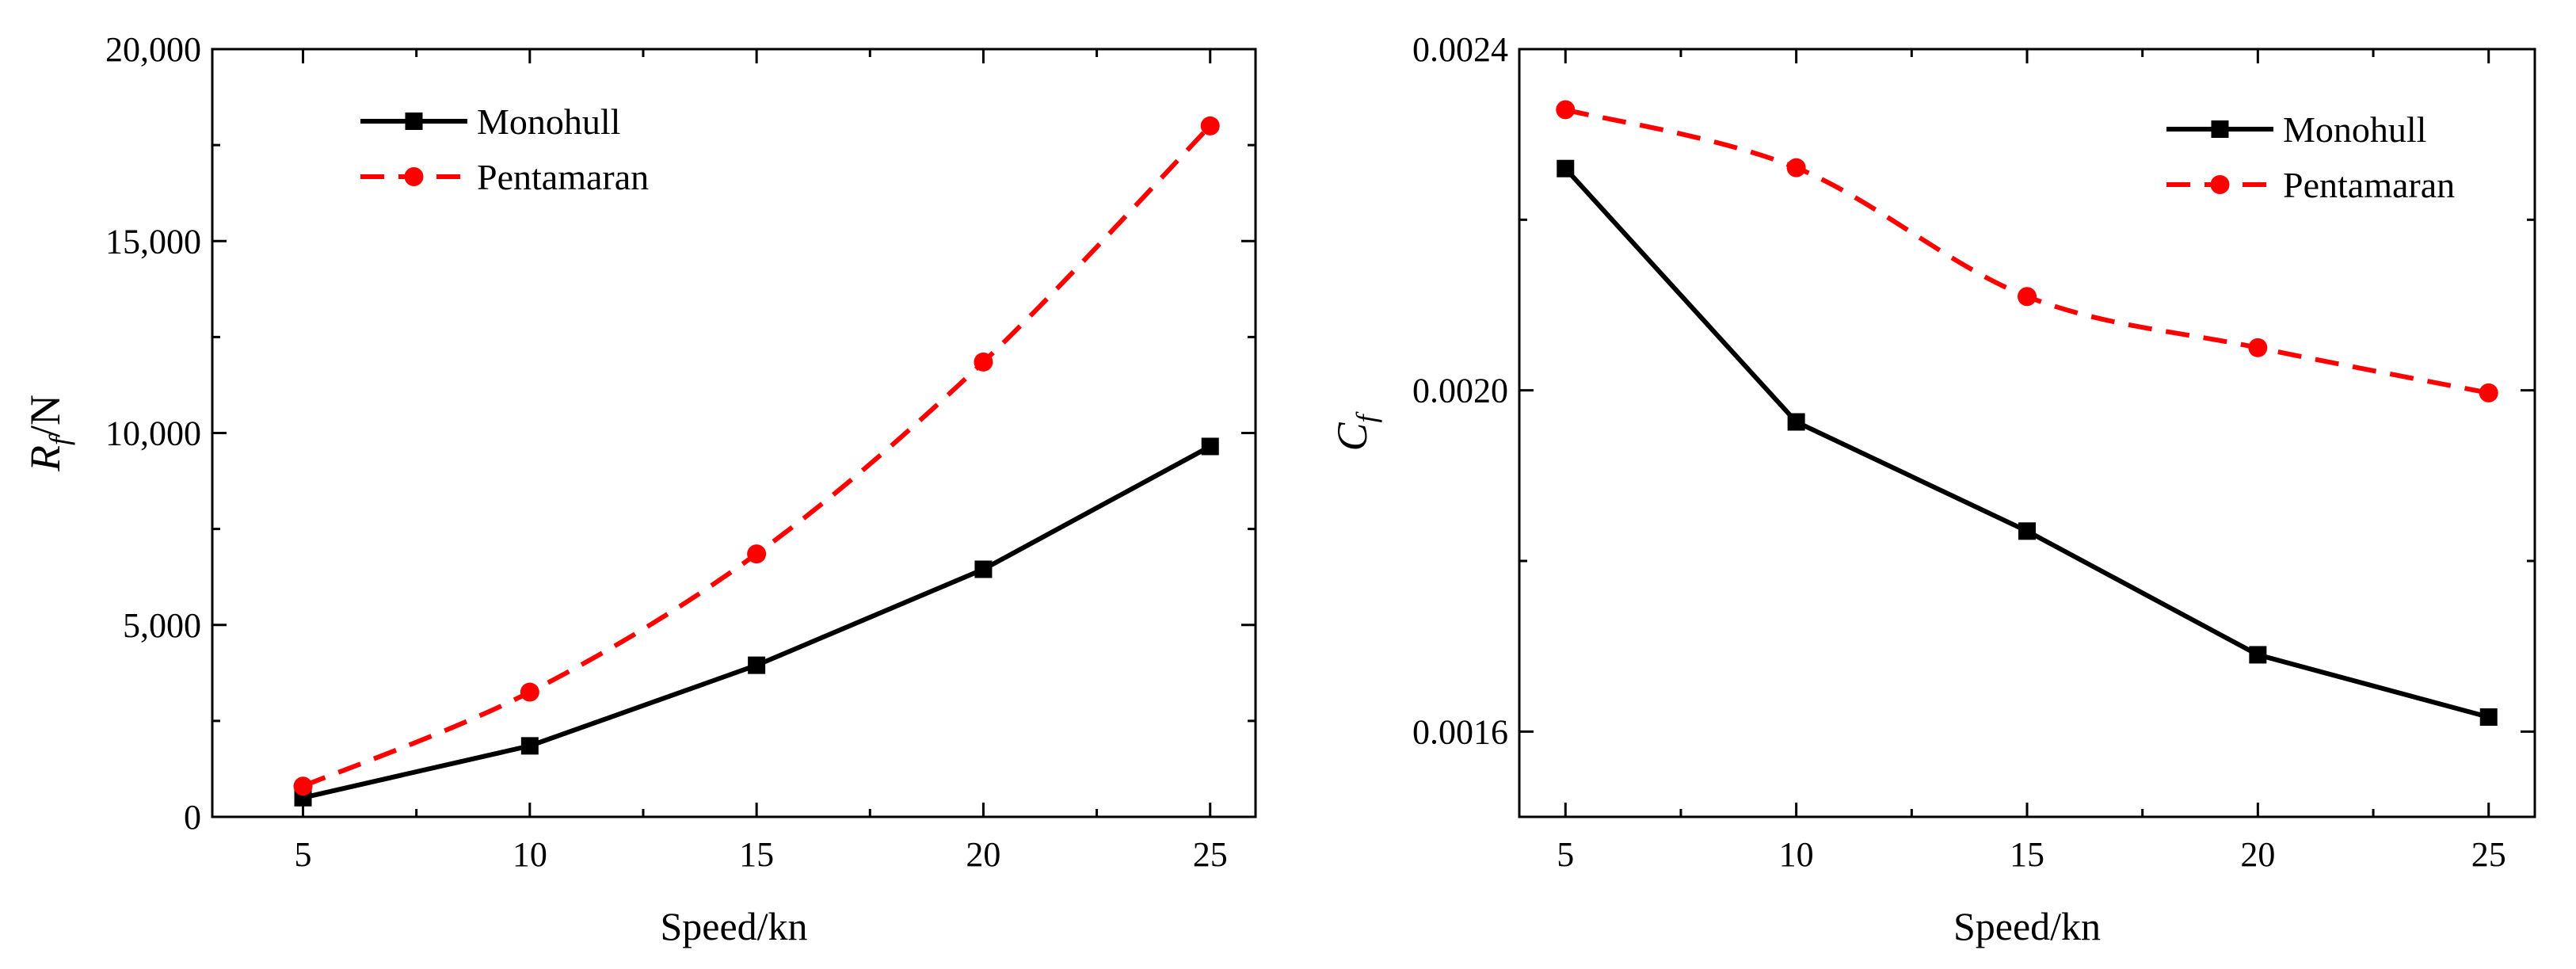 This screenshot has width=2576, height=969. Describe the element at coordinates (1460, 731) in the screenshot. I see `y-tick-label: 0.0016` at that location.